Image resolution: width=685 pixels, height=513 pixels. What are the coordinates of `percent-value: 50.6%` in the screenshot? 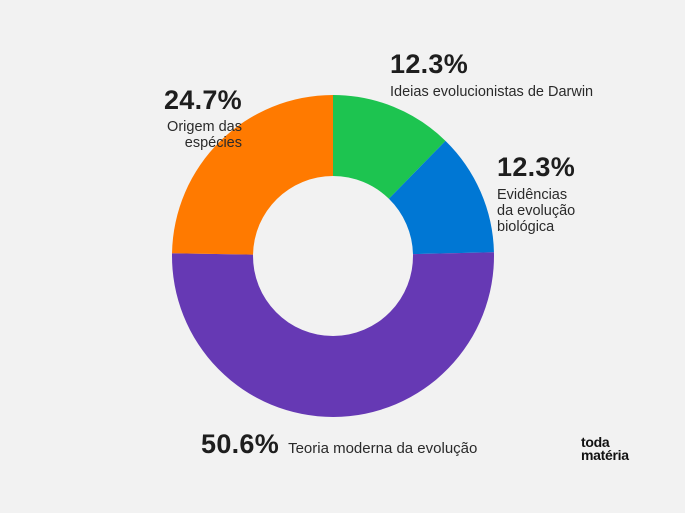 It's located at (240, 444).